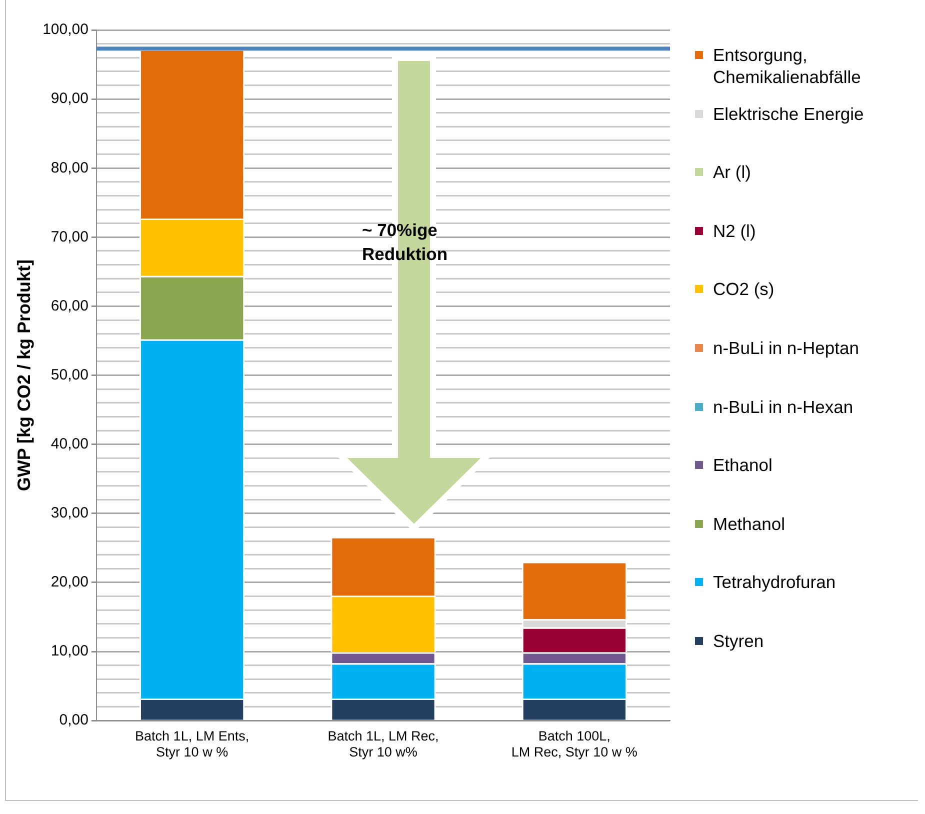 The height and width of the screenshot is (814, 925). Describe the element at coordinates (788, 113) in the screenshot. I see `legend-label: Elektrische Energie` at that location.